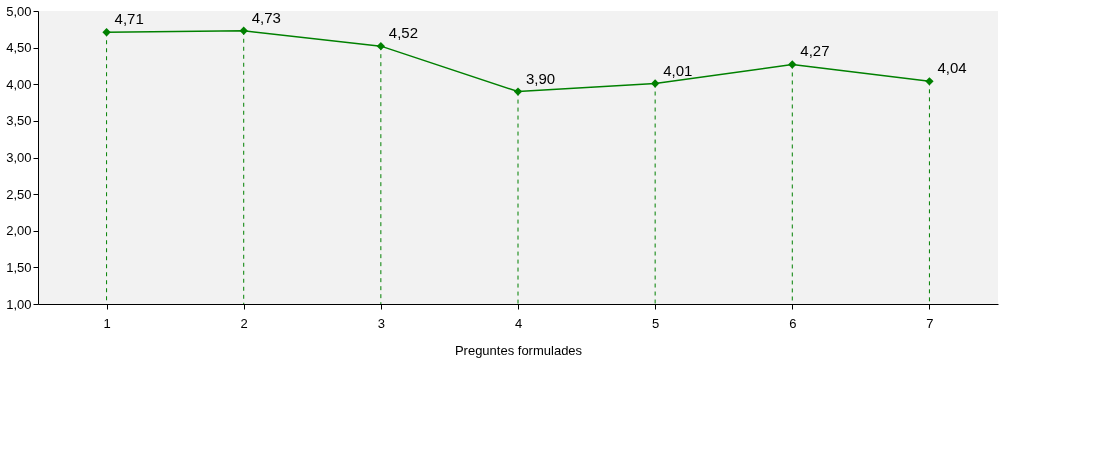 This screenshot has width=1110, height=460. Describe the element at coordinates (19, 231) in the screenshot. I see `y-tick-label: 2,00` at that location.